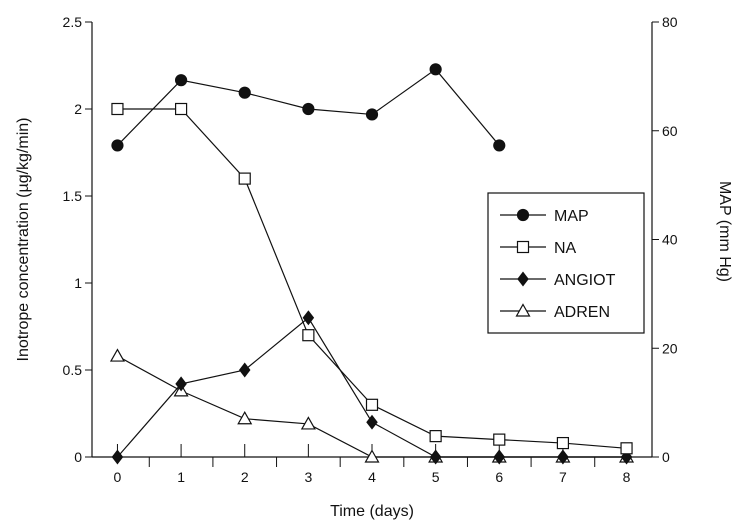 The width and height of the screenshot is (740, 522). I want to click on x-tick-label: 1, so click(181, 477).